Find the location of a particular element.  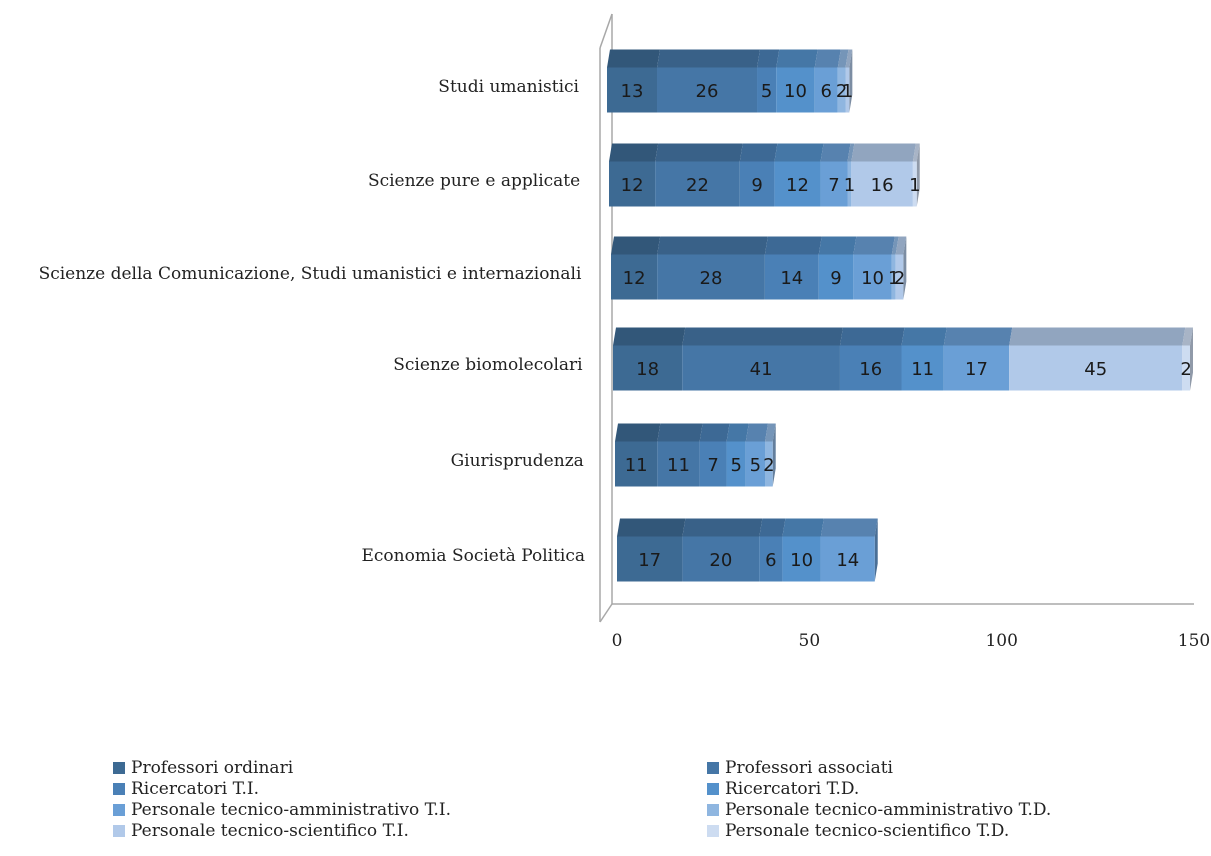

x-tick-label: 100 is located at coordinates (1001, 641).